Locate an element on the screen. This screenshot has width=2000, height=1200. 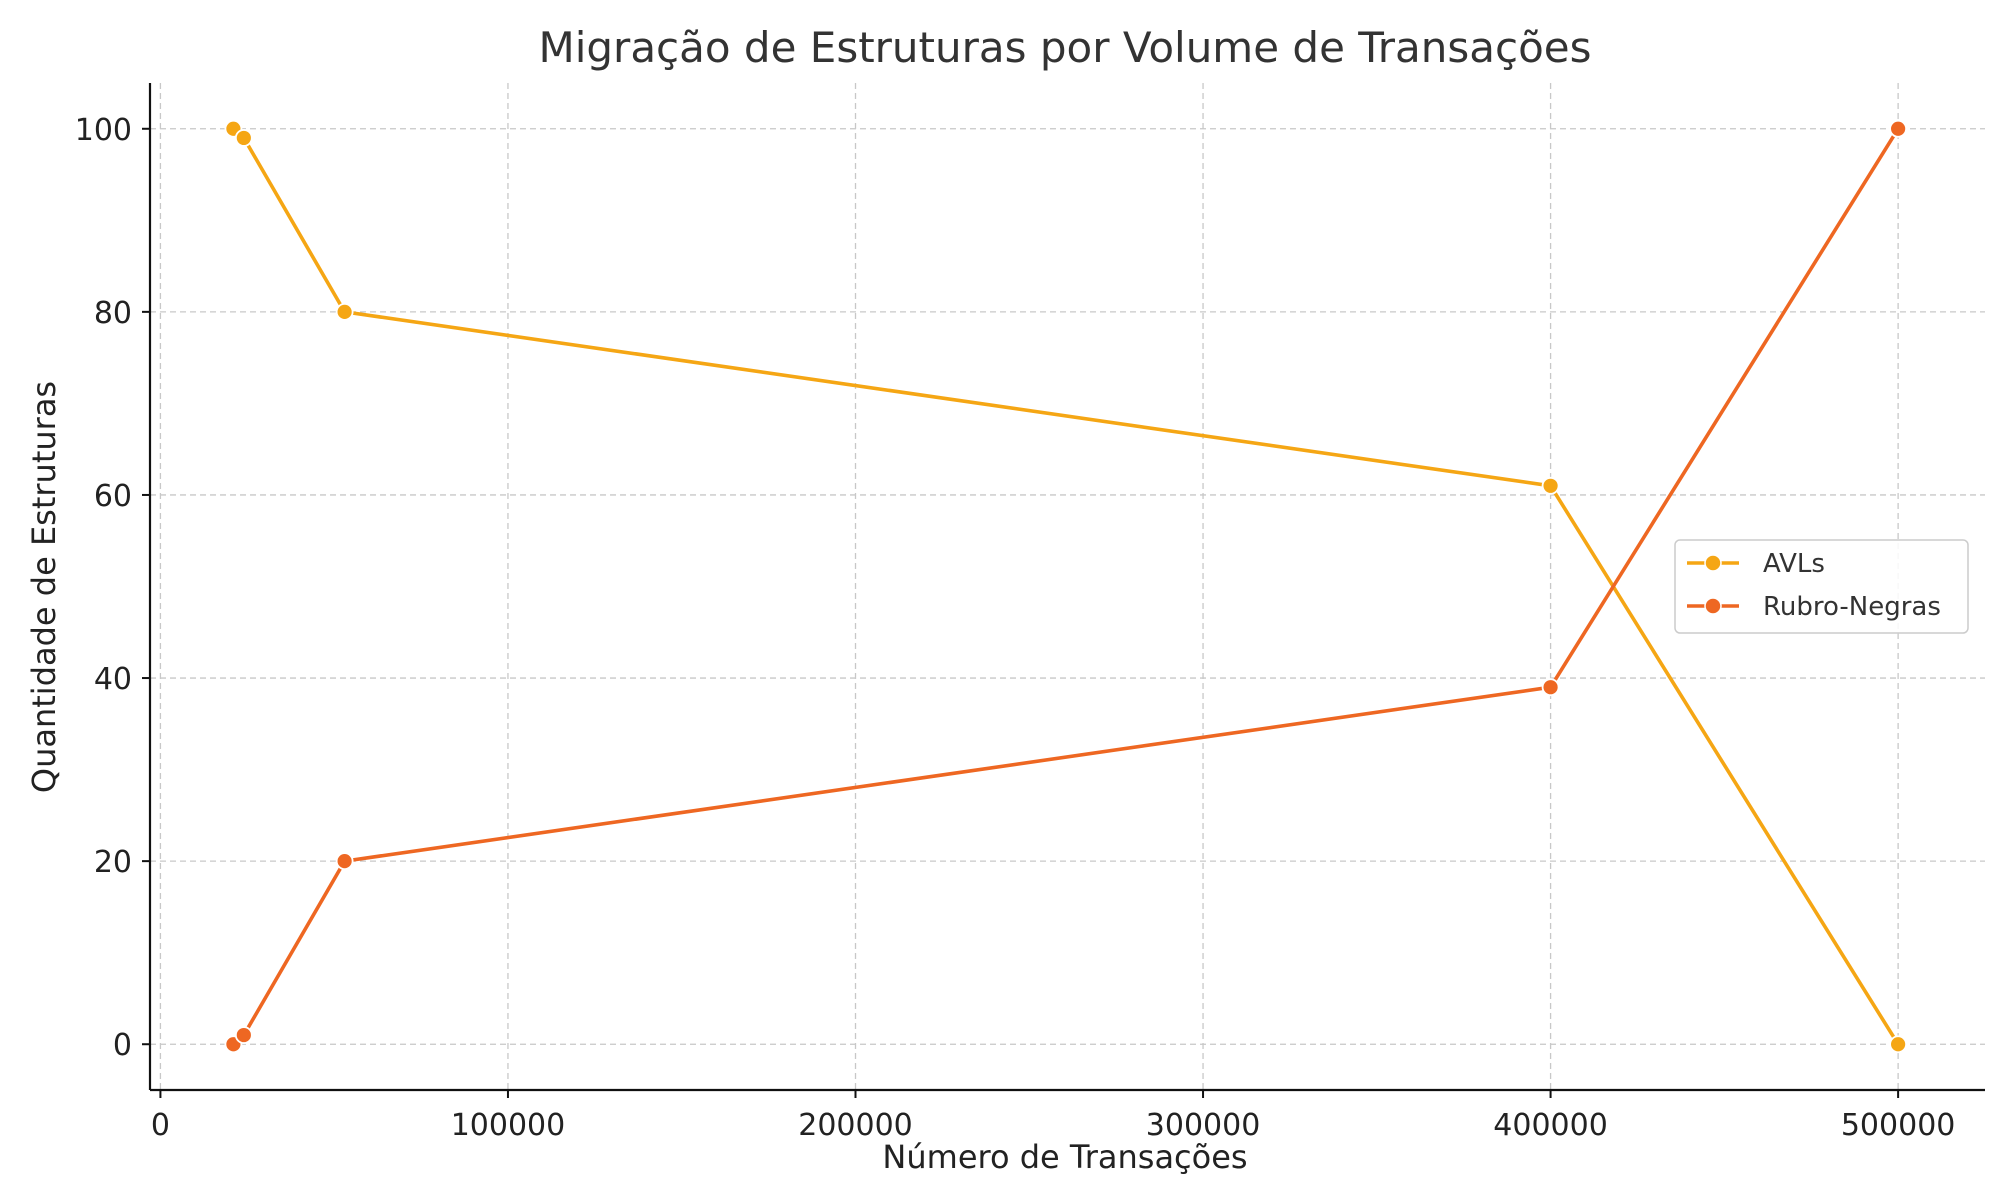
y-tick-label: 0 is located at coordinates (122, 1045).